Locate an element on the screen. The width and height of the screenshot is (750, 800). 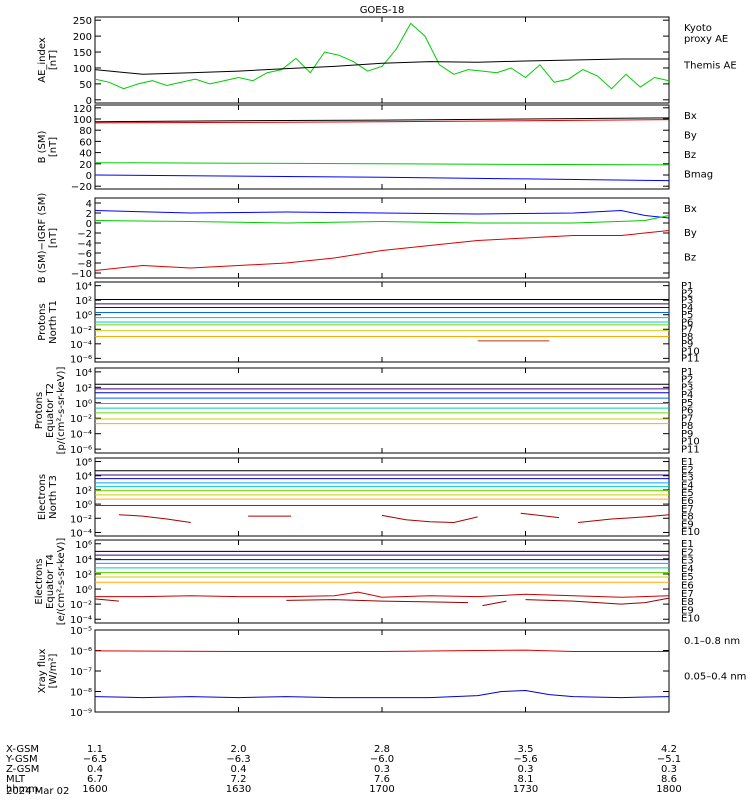
legend-label: Kyoto is located at coordinates (698, 28).